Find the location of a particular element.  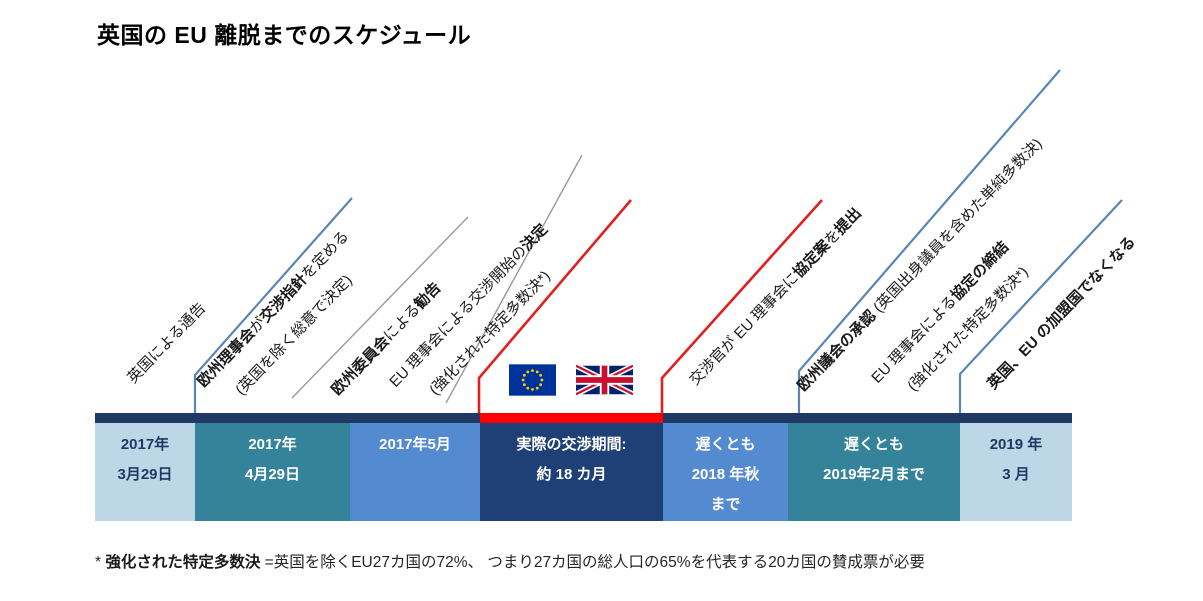

segment-line: 約 18 カ月 is located at coordinates (571, 474).